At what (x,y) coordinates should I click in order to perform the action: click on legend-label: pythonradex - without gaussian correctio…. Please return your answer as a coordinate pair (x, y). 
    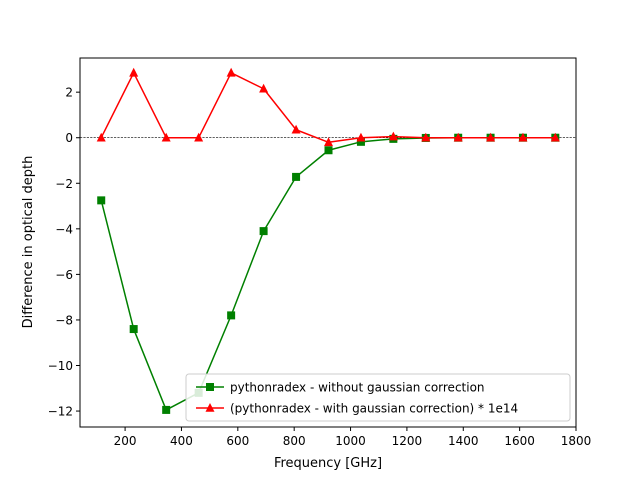
    Looking at the image, I should click on (357, 388).